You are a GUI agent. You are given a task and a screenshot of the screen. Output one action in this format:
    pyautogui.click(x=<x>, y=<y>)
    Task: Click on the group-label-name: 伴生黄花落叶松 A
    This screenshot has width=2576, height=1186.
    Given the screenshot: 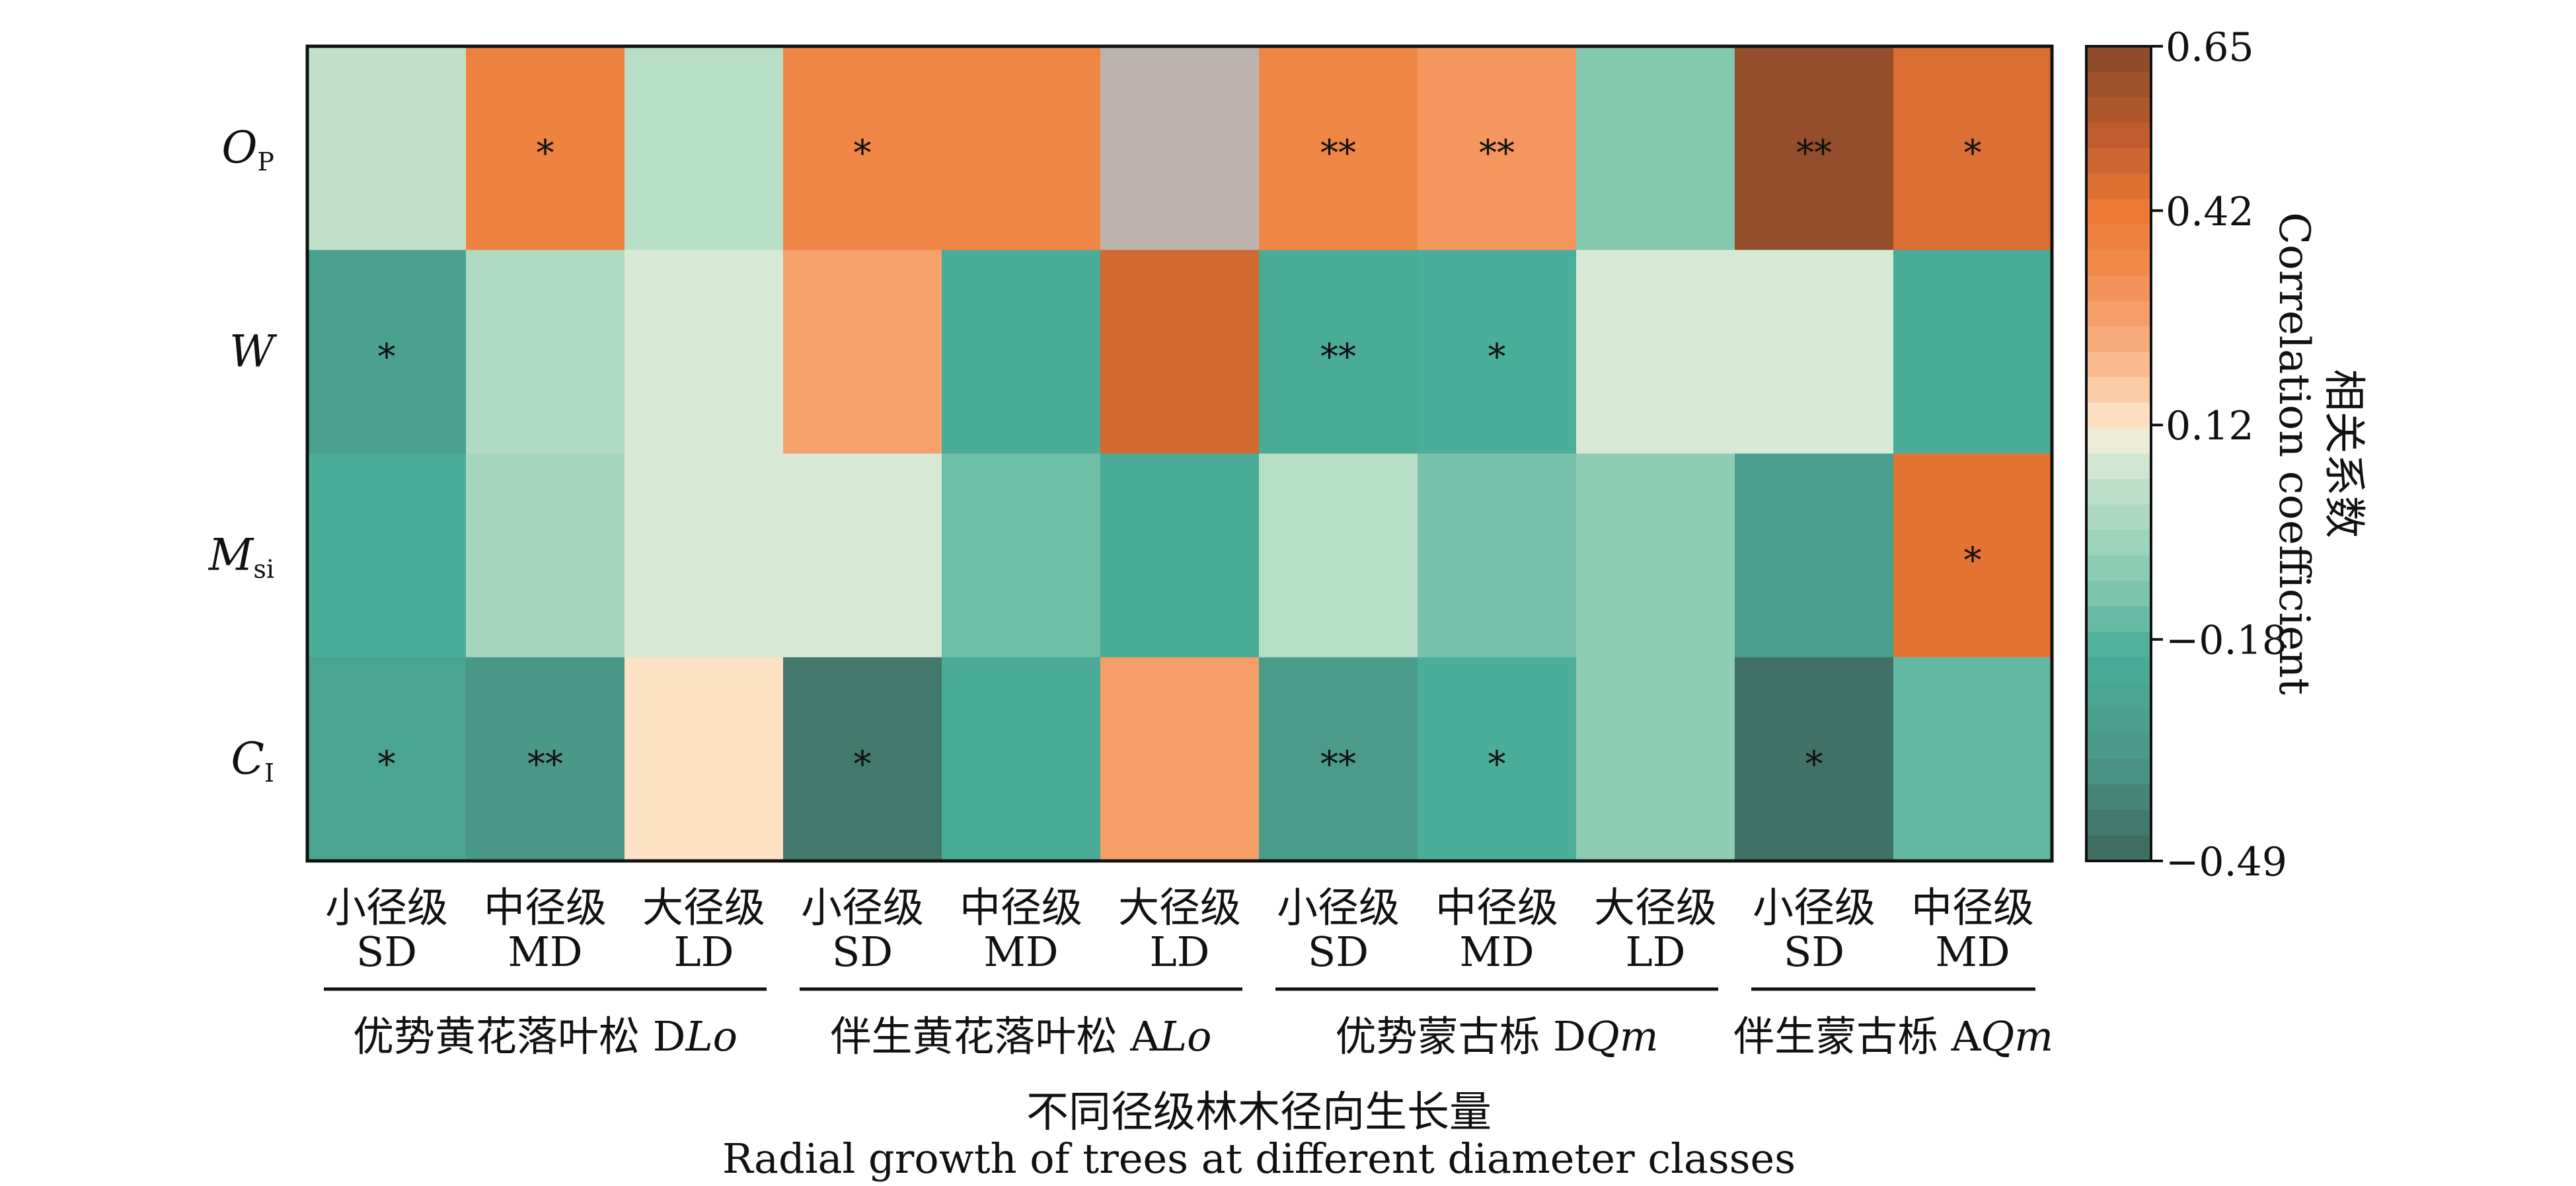 What is the action you would take?
    pyautogui.click(x=996, y=1036)
    